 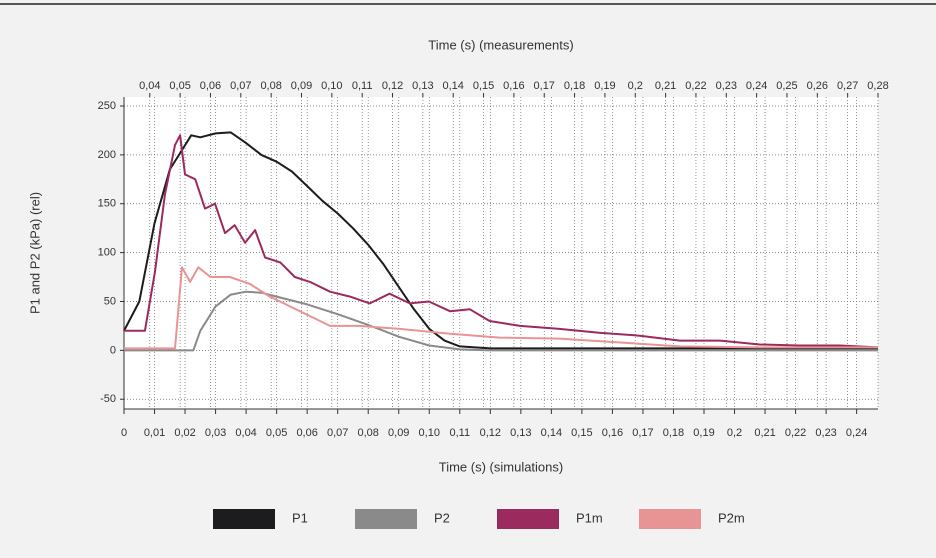 What do you see at coordinates (756, 86) in the screenshot?
I see `x2-tick-label: 0,24` at bounding box center [756, 86].